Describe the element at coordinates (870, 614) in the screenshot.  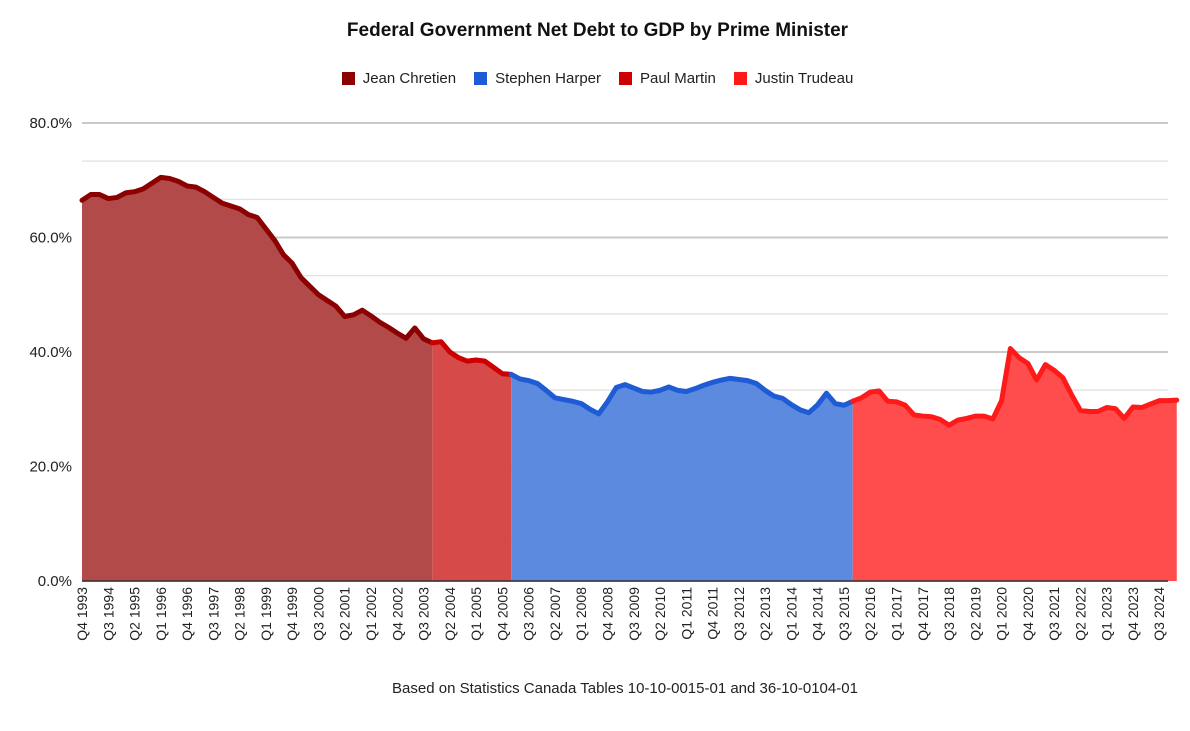
I see `x-tick-label: Q2 2016` at that location.